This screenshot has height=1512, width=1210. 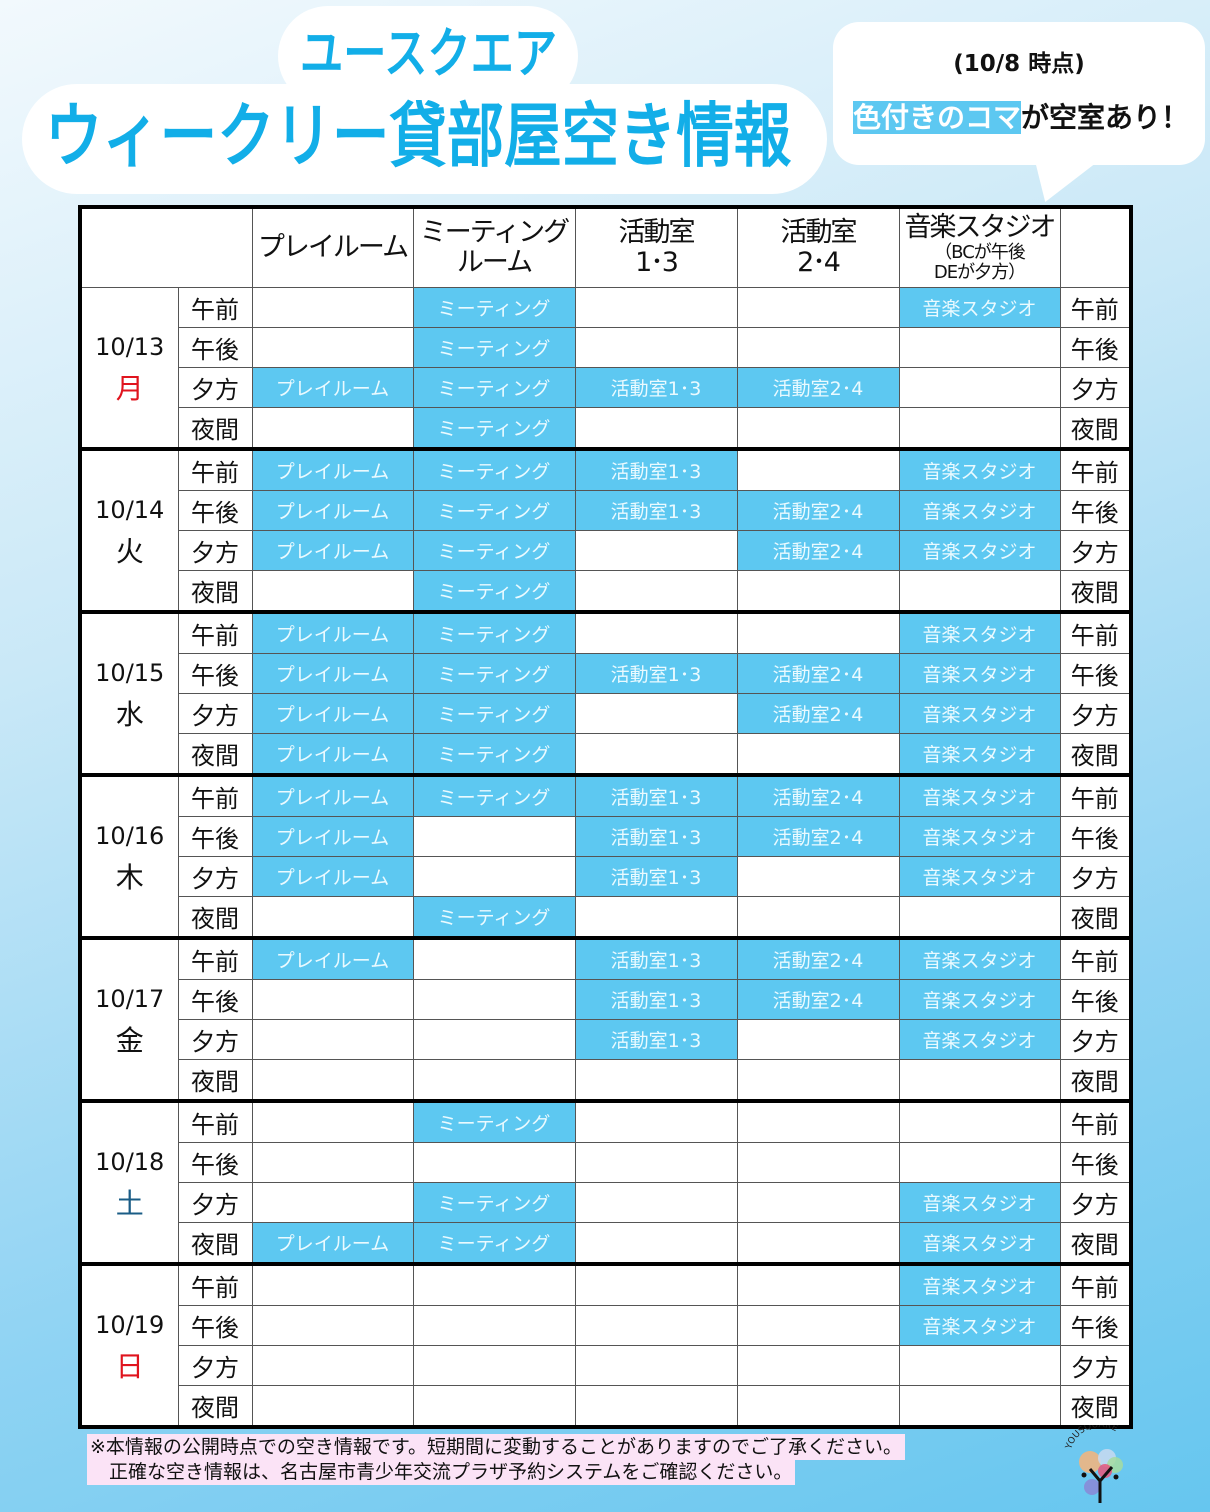 I want to click on day-date: 10/13, so click(x=130, y=346).